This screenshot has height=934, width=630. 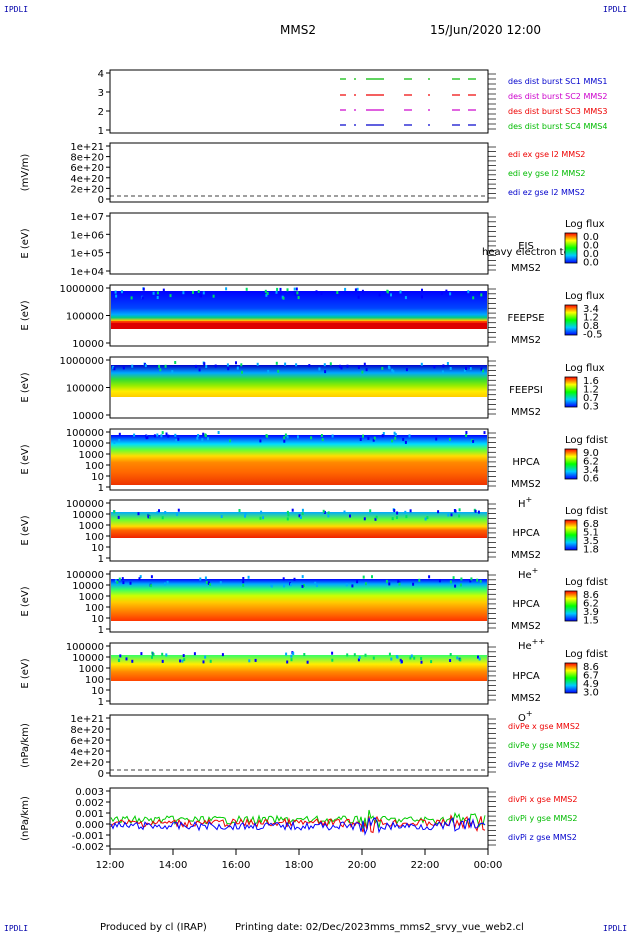 I want to click on y-tick-label: 1000, so click(x=91, y=455).